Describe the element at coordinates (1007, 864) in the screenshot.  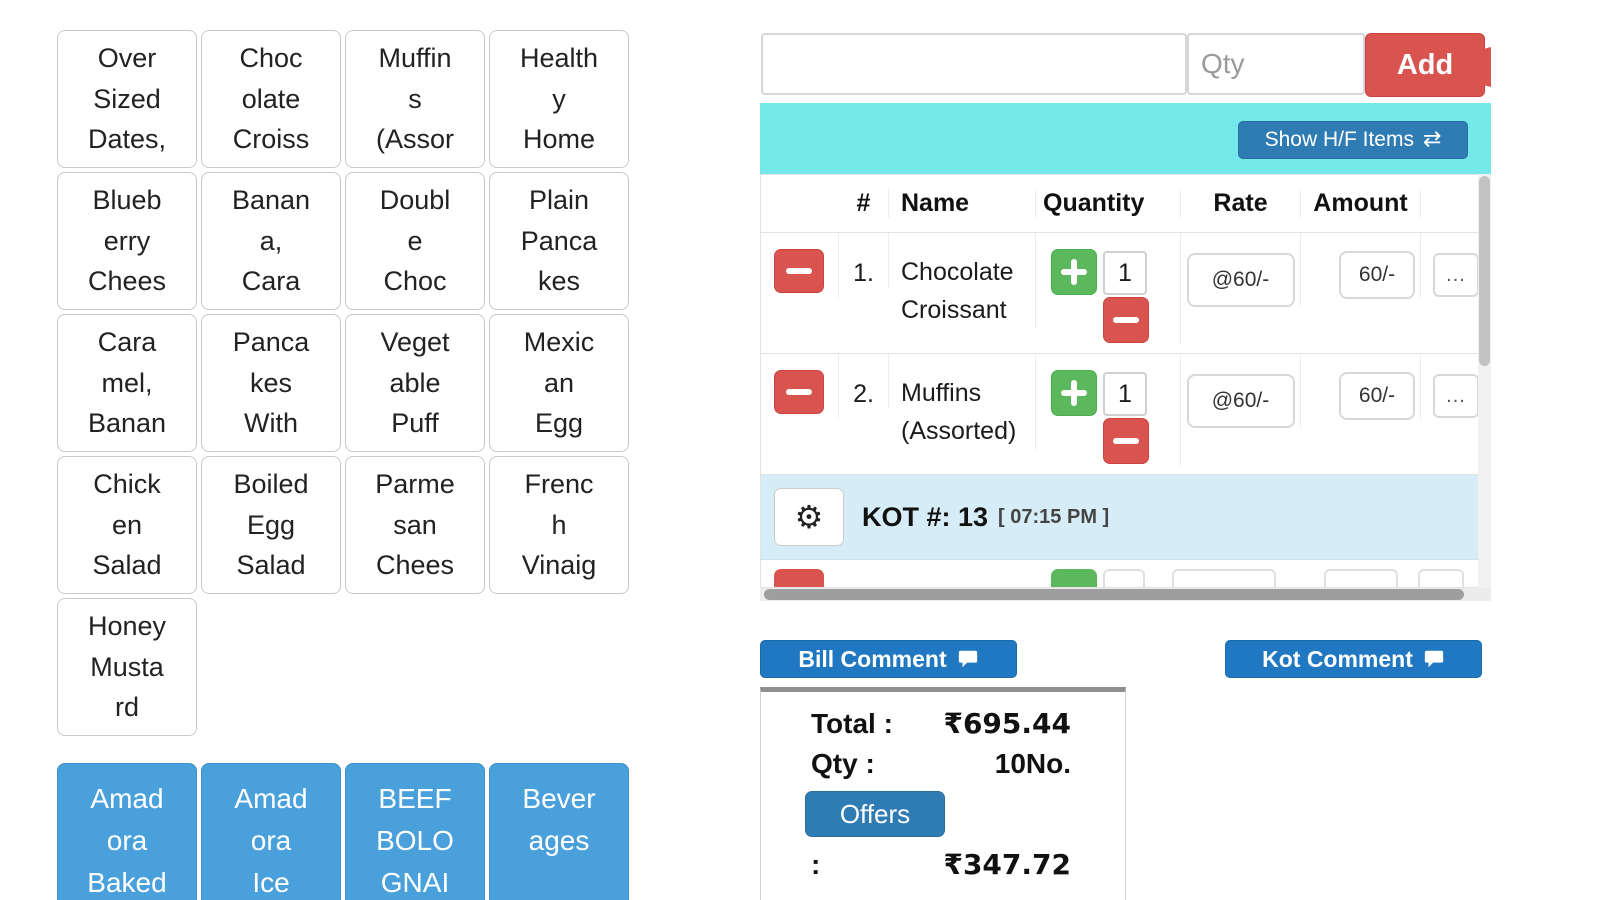
I see `offer-value: ₹347.72` at that location.